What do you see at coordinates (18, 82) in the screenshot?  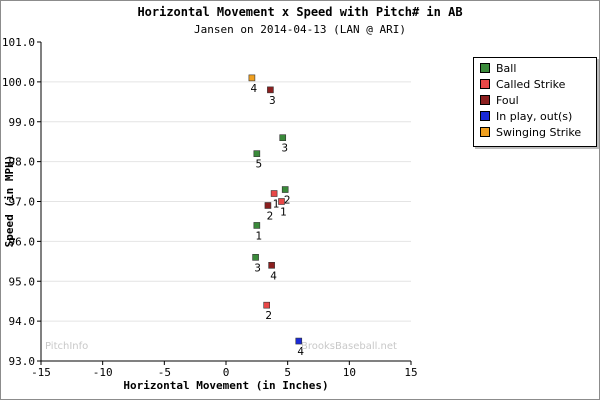 I see `y-tick-label: 100.0` at bounding box center [18, 82].